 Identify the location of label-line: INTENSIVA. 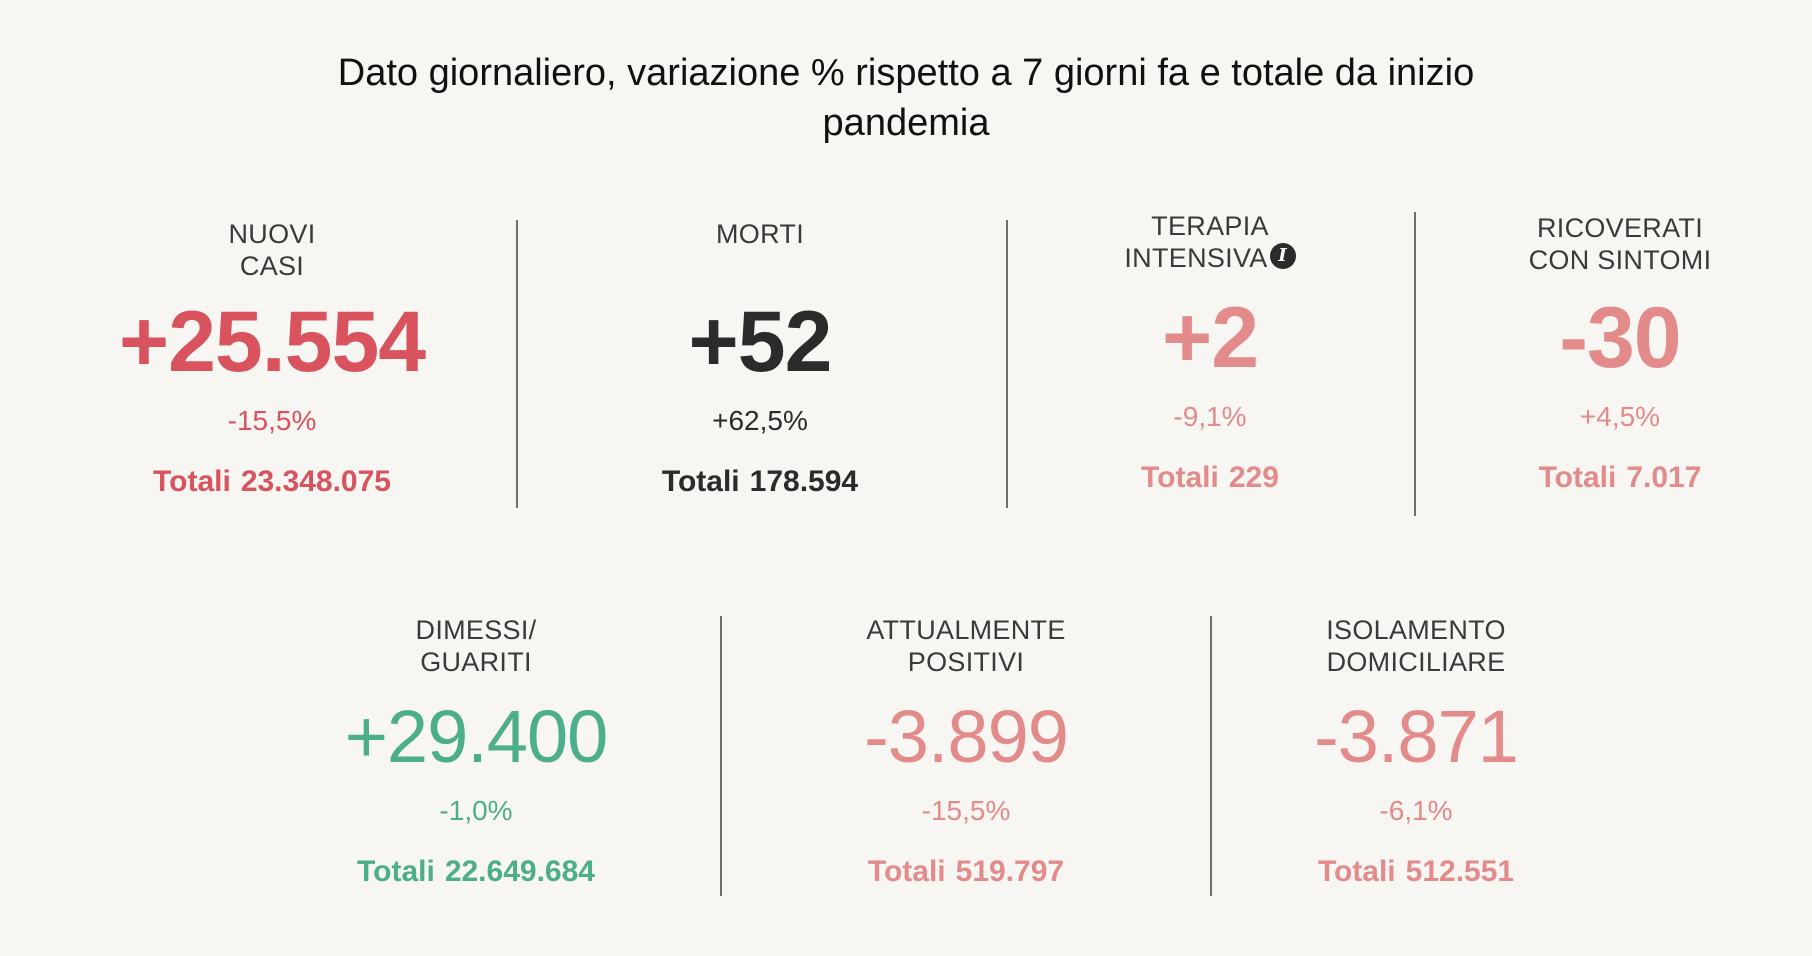
(1196, 258).